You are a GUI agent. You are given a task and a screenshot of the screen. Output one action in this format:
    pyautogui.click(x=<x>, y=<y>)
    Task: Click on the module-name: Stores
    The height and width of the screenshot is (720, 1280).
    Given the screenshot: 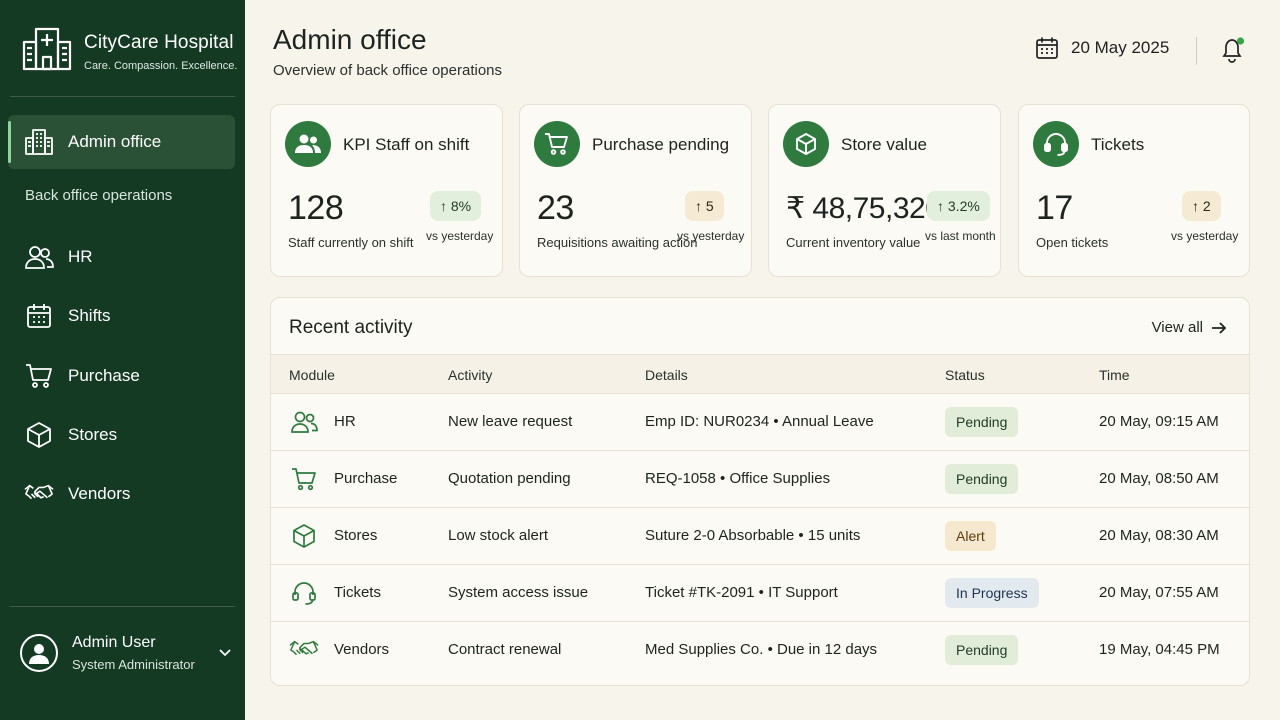 What is the action you would take?
    pyautogui.click(x=356, y=535)
    